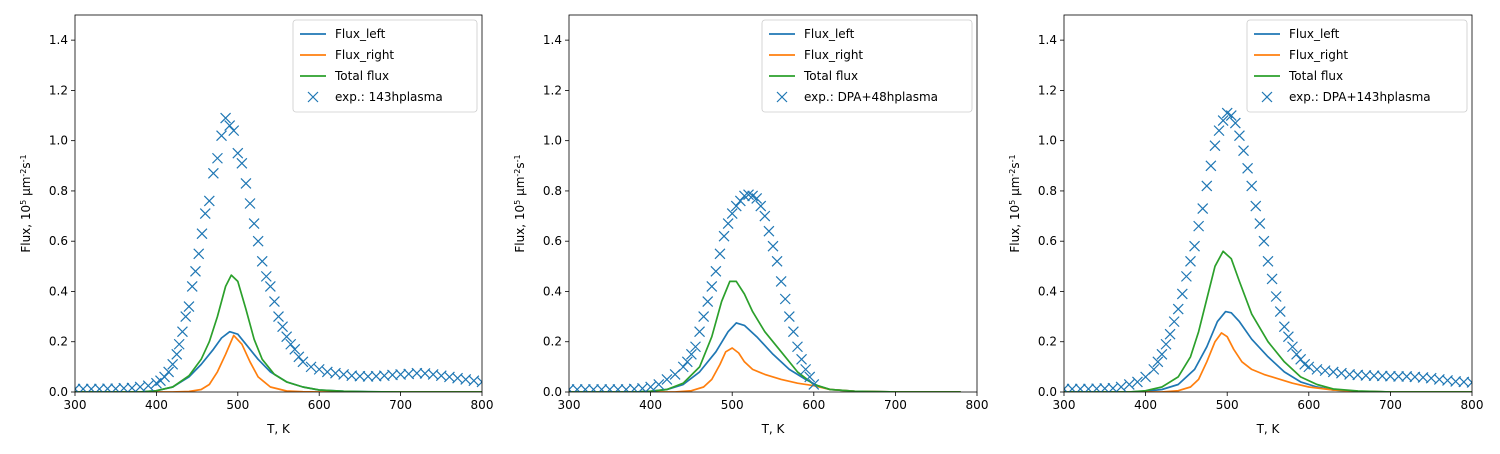 Image resolution: width=1500 pixels, height=454 pixels. I want to click on x-tick-label: 700, so click(1390, 405).